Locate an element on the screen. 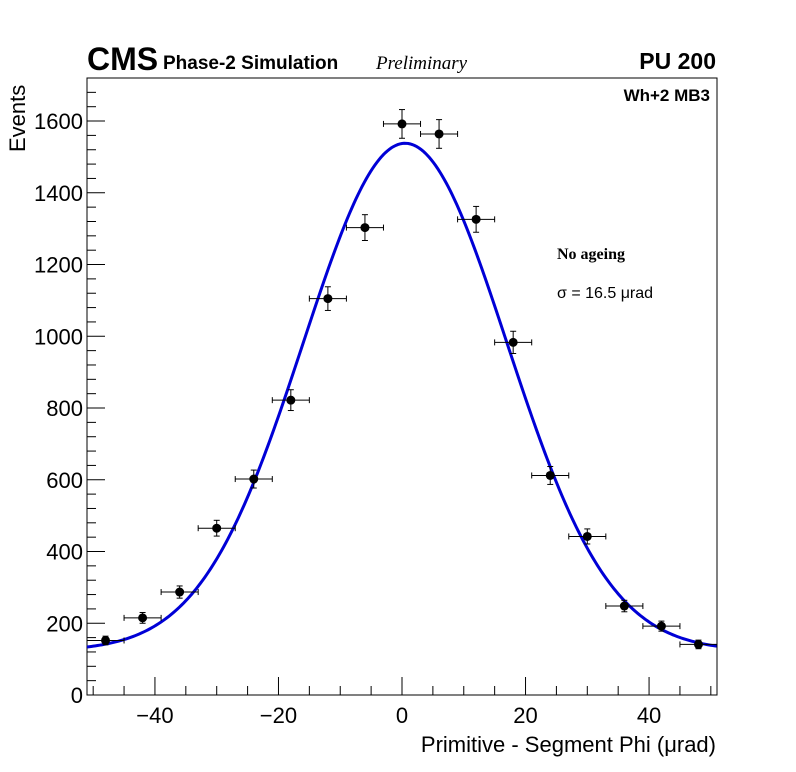 This screenshot has height=772, width=796. status-label: Preliminary is located at coordinates (421, 63).